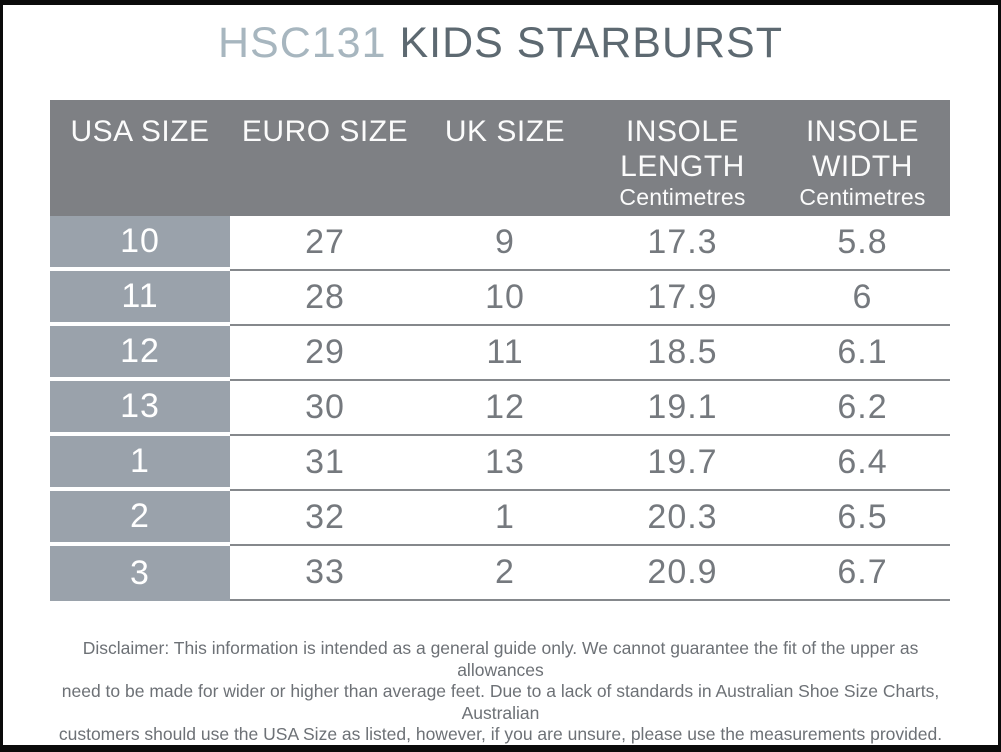  Describe the element at coordinates (302, 43) in the screenshot. I see `product-code: HSC131` at that location.